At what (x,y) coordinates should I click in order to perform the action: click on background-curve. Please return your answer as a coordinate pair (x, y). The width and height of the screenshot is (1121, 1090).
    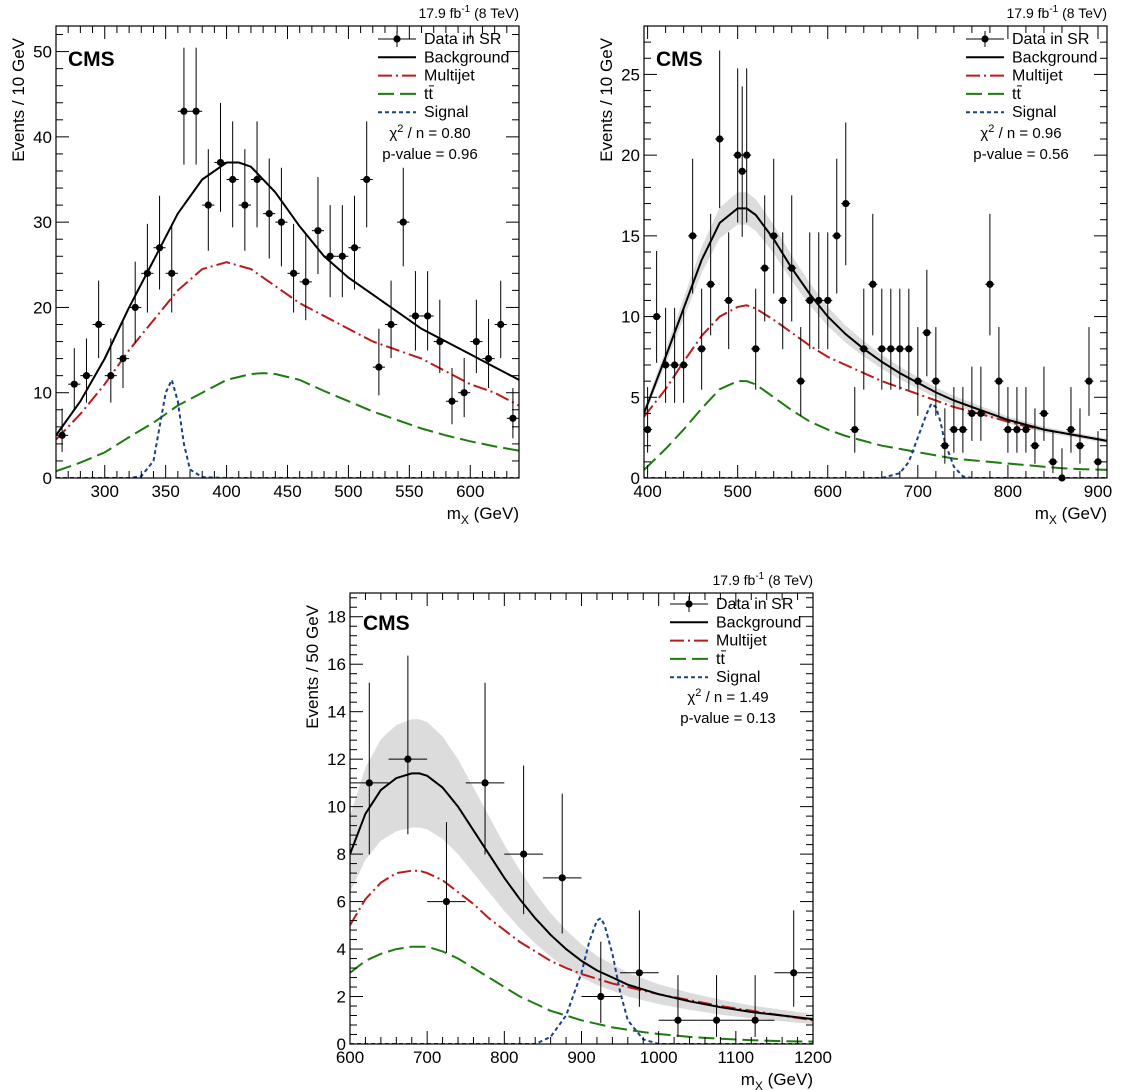
    Looking at the image, I should click on (287, 298).